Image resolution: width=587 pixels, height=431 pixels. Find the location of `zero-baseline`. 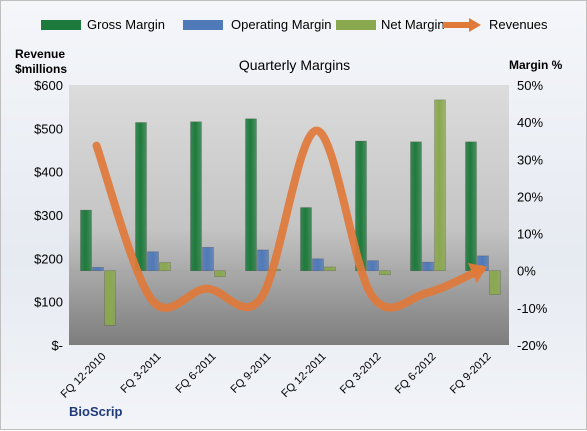

zero-baseline is located at coordinates (289, 271).